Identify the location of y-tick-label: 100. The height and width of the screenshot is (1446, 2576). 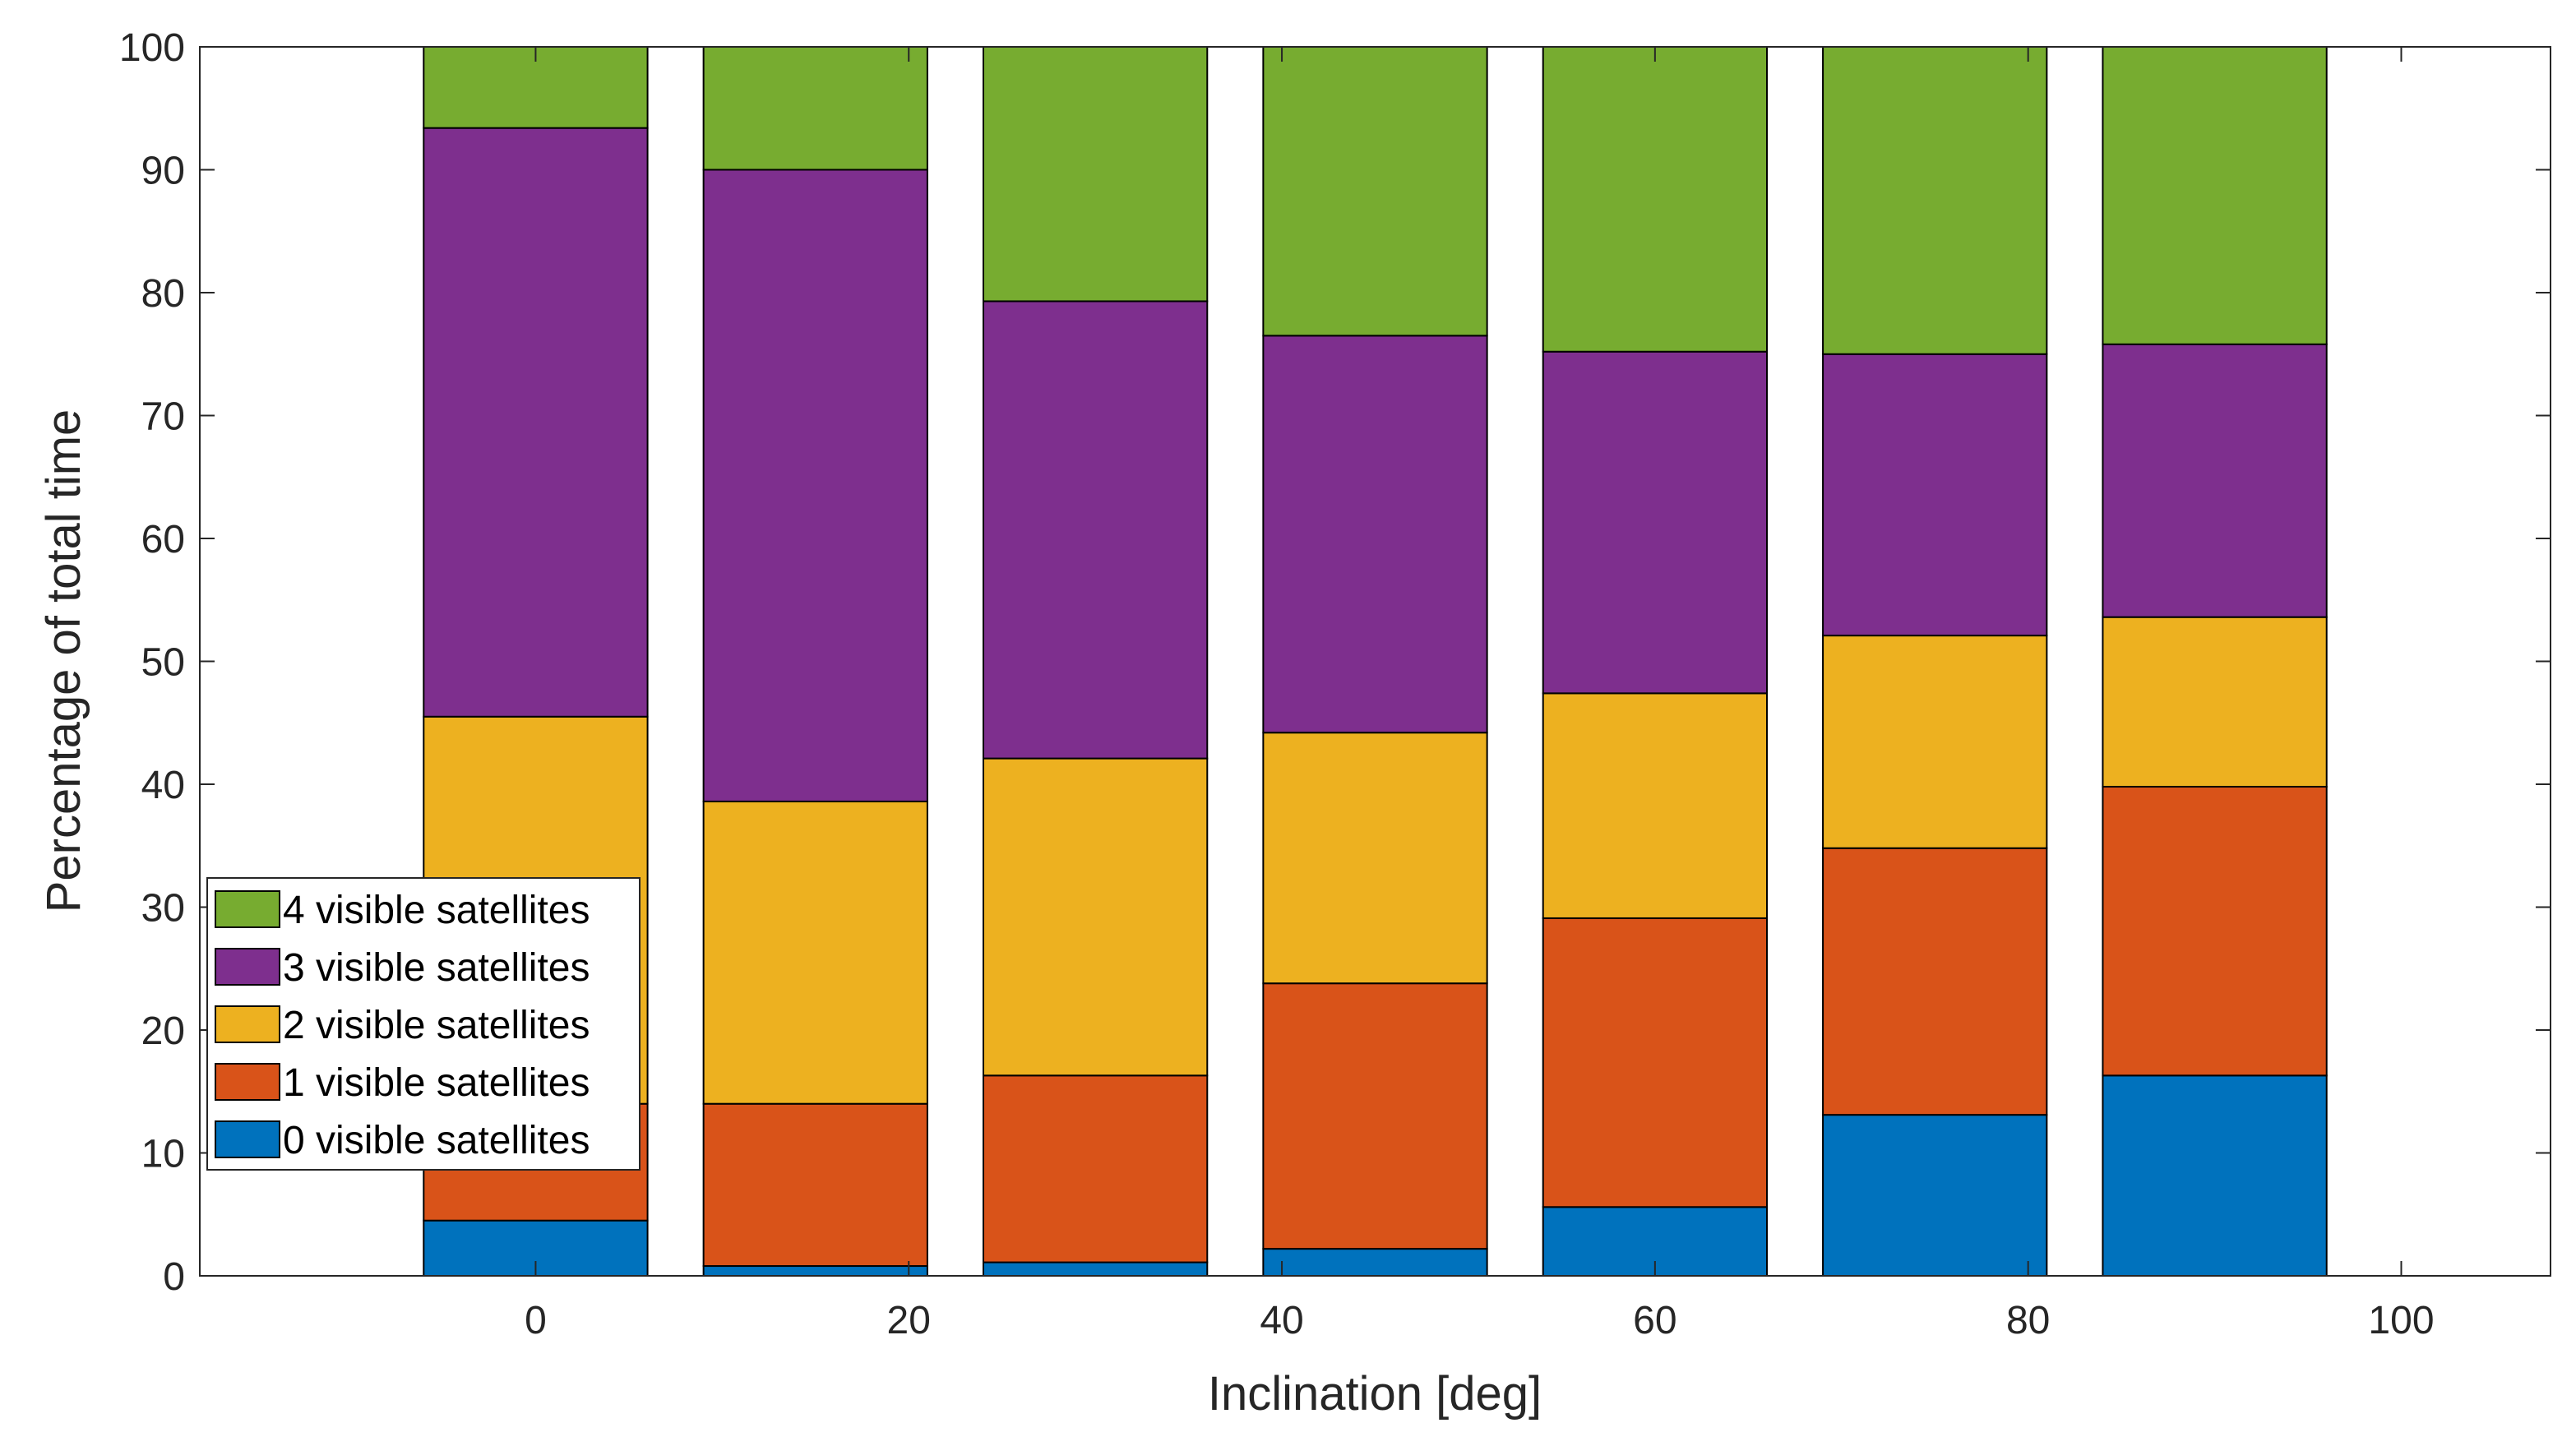
(152, 48).